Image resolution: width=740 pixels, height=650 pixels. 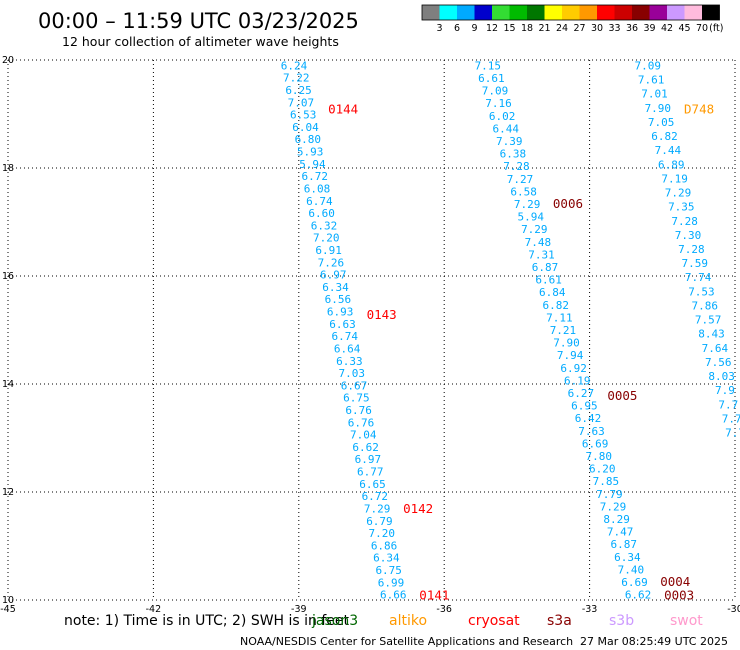 I want to click on wave-height-value: 7.07, so click(x=301, y=102).